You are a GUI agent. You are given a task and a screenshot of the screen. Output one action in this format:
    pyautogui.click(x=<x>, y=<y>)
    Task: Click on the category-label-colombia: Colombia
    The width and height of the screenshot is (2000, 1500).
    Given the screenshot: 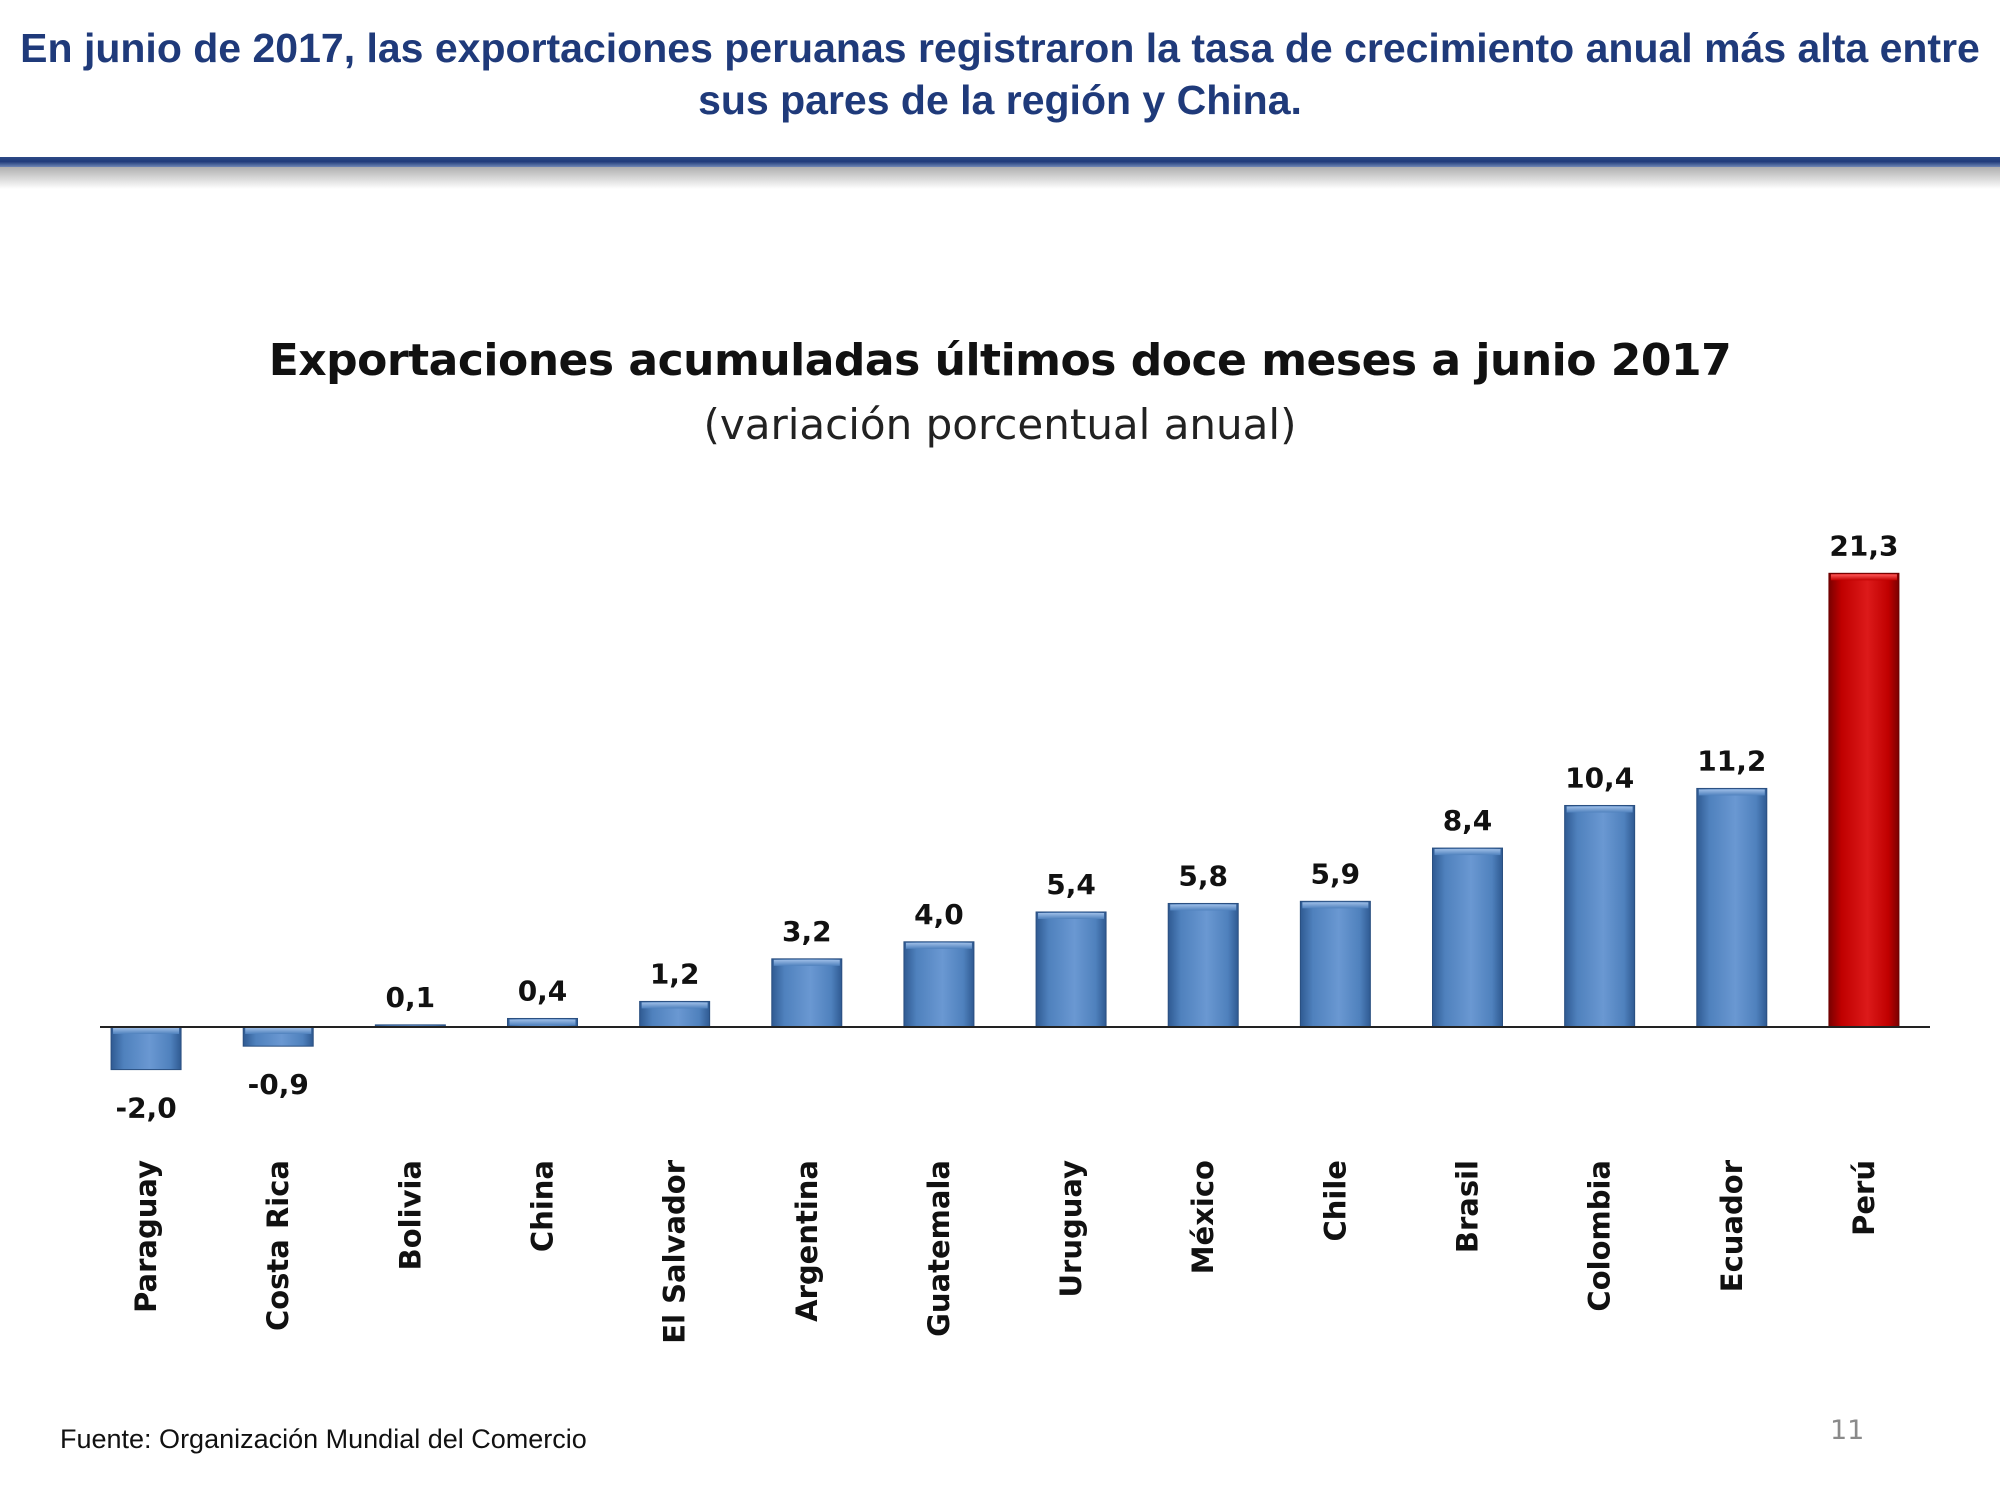 What is the action you would take?
    pyautogui.click(x=1600, y=1236)
    